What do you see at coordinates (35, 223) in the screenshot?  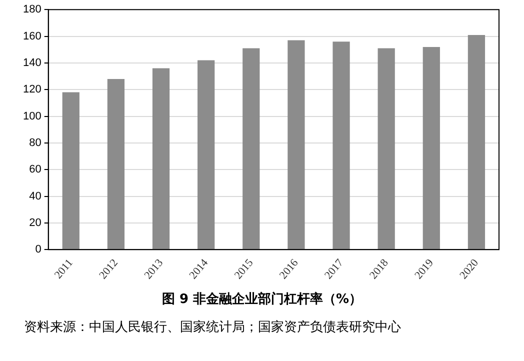 I see `y-tick-label: 20` at bounding box center [35, 223].